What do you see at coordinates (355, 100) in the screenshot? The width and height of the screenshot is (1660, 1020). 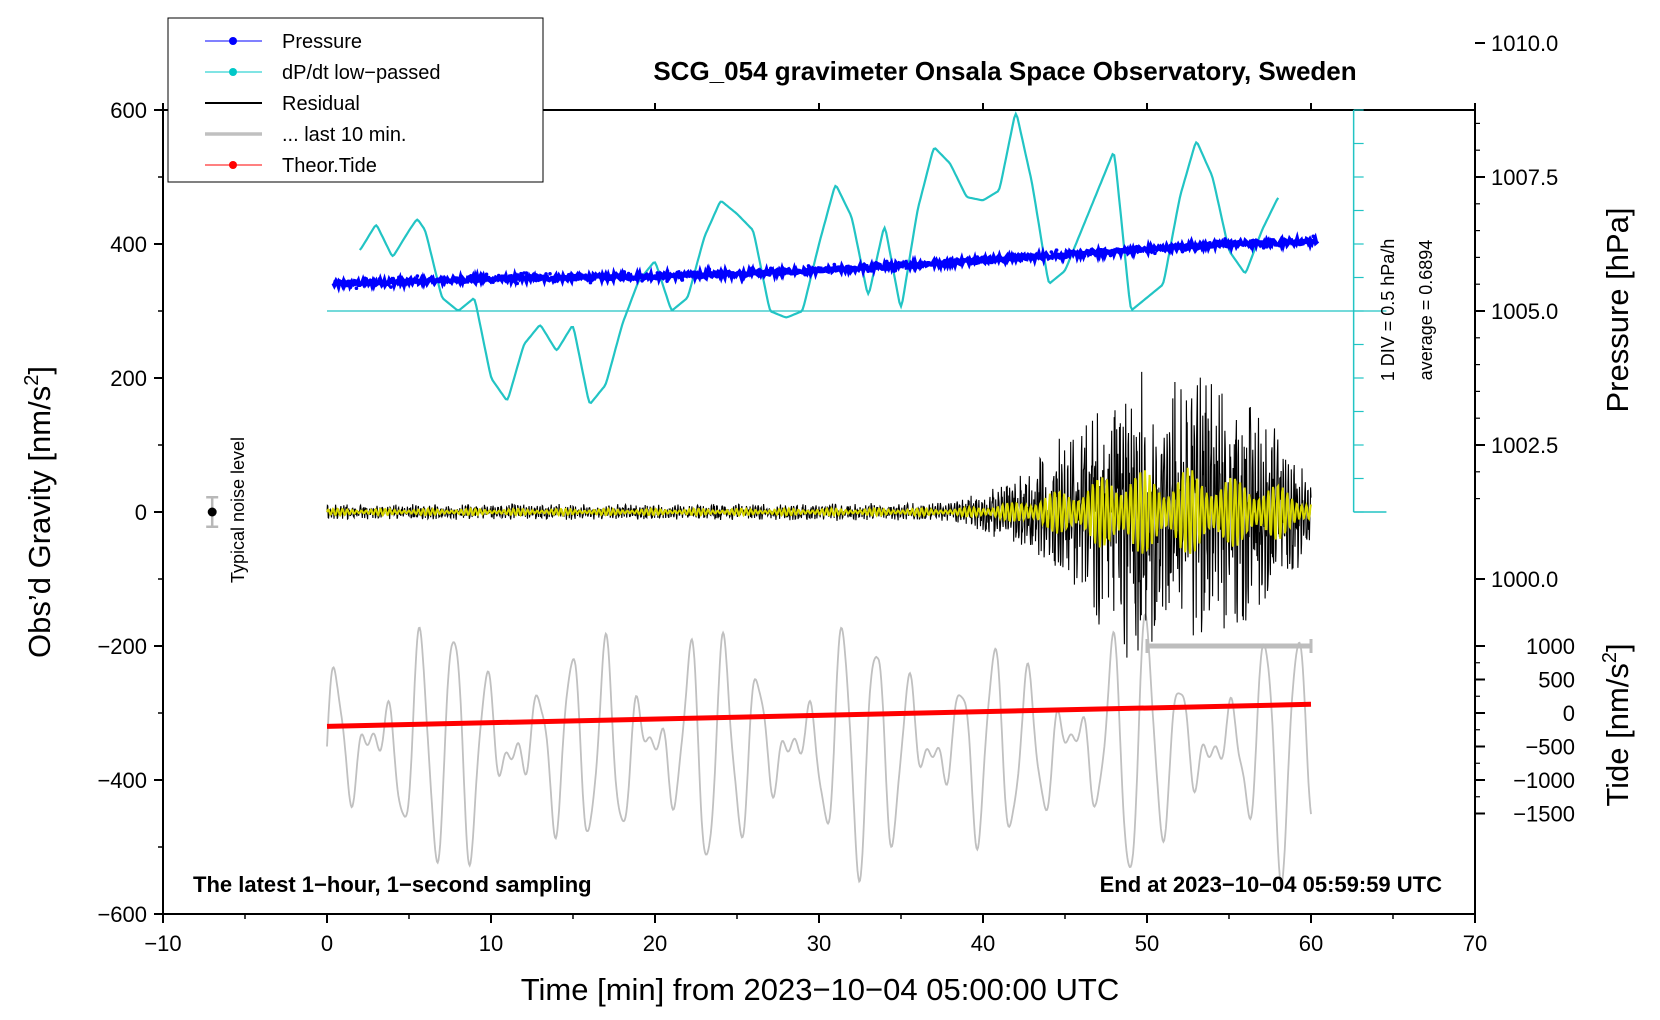 I see `legend-box` at bounding box center [355, 100].